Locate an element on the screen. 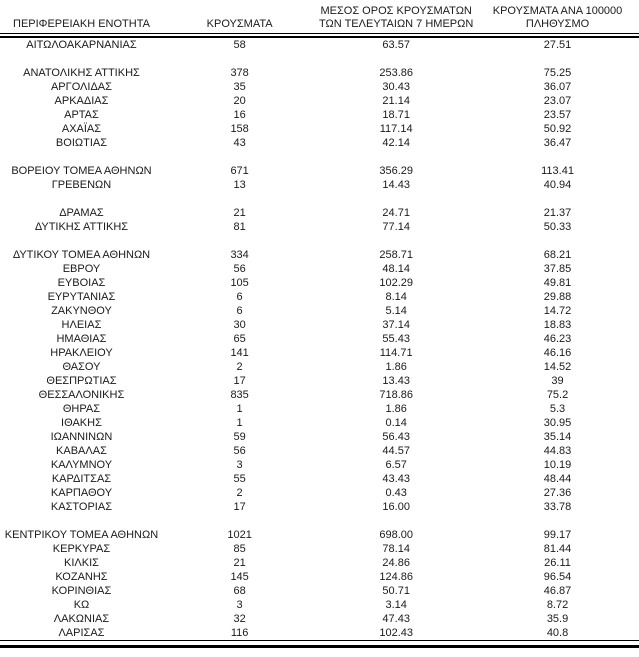 Image resolution: width=639 pixels, height=657 pixels. per100k-value: 49.81 is located at coordinates (557, 283).